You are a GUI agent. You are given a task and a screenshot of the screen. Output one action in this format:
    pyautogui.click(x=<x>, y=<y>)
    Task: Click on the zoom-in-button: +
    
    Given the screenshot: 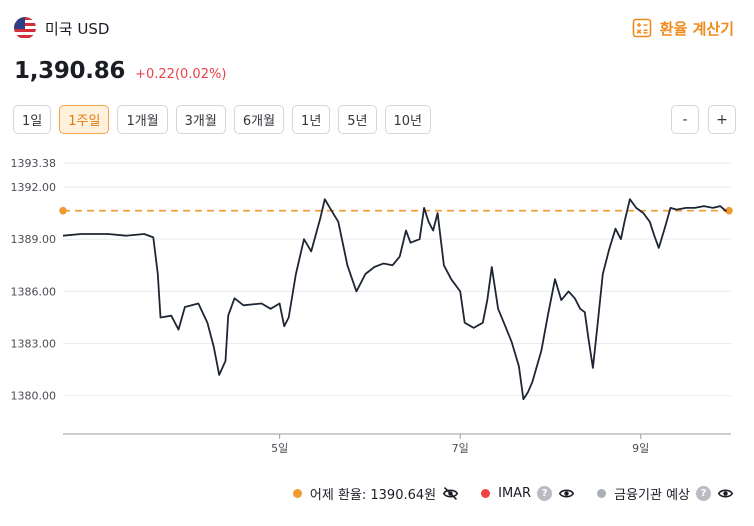 What is the action you would take?
    pyautogui.click(x=722, y=119)
    